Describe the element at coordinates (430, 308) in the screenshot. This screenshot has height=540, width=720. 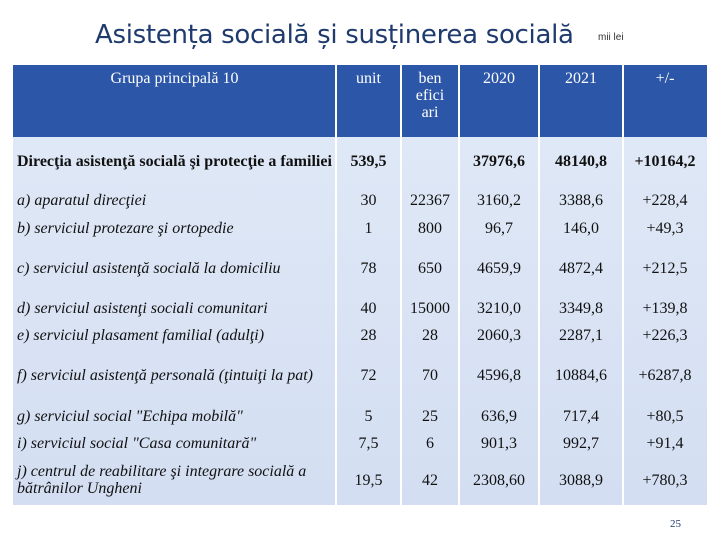
I see `row-beneficiari: 15000` at that location.